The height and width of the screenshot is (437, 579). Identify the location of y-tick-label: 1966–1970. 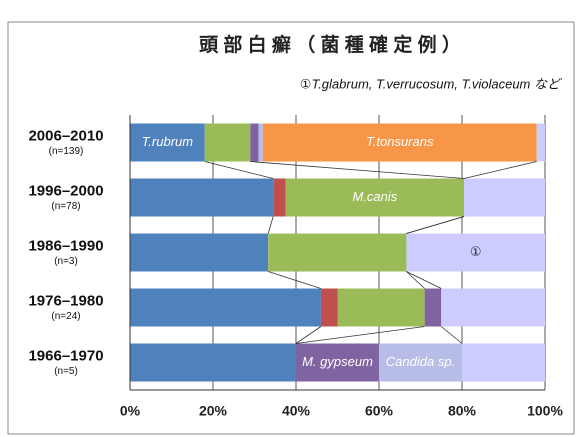
(65, 355).